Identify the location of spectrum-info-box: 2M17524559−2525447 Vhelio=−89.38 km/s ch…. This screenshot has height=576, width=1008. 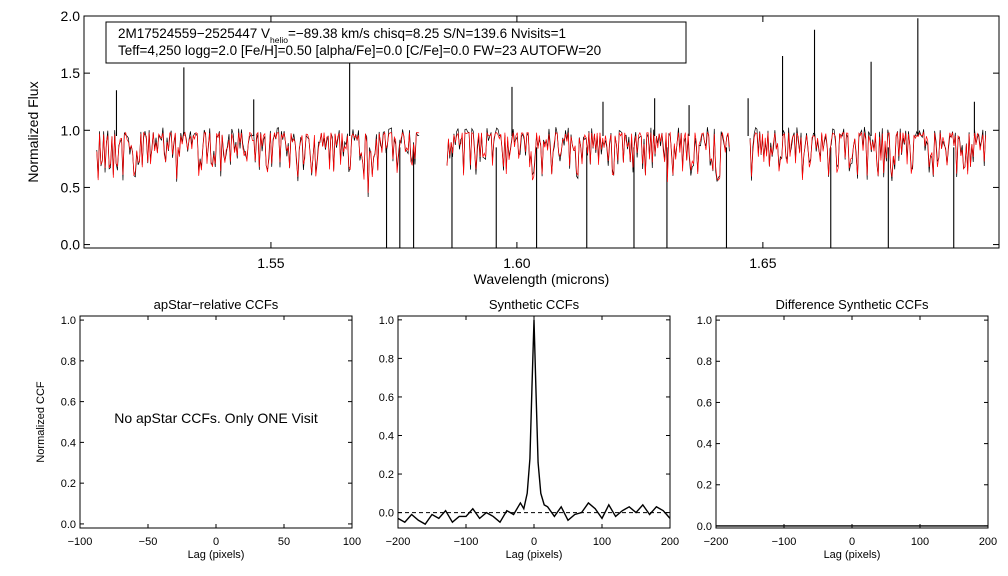
(396, 42).